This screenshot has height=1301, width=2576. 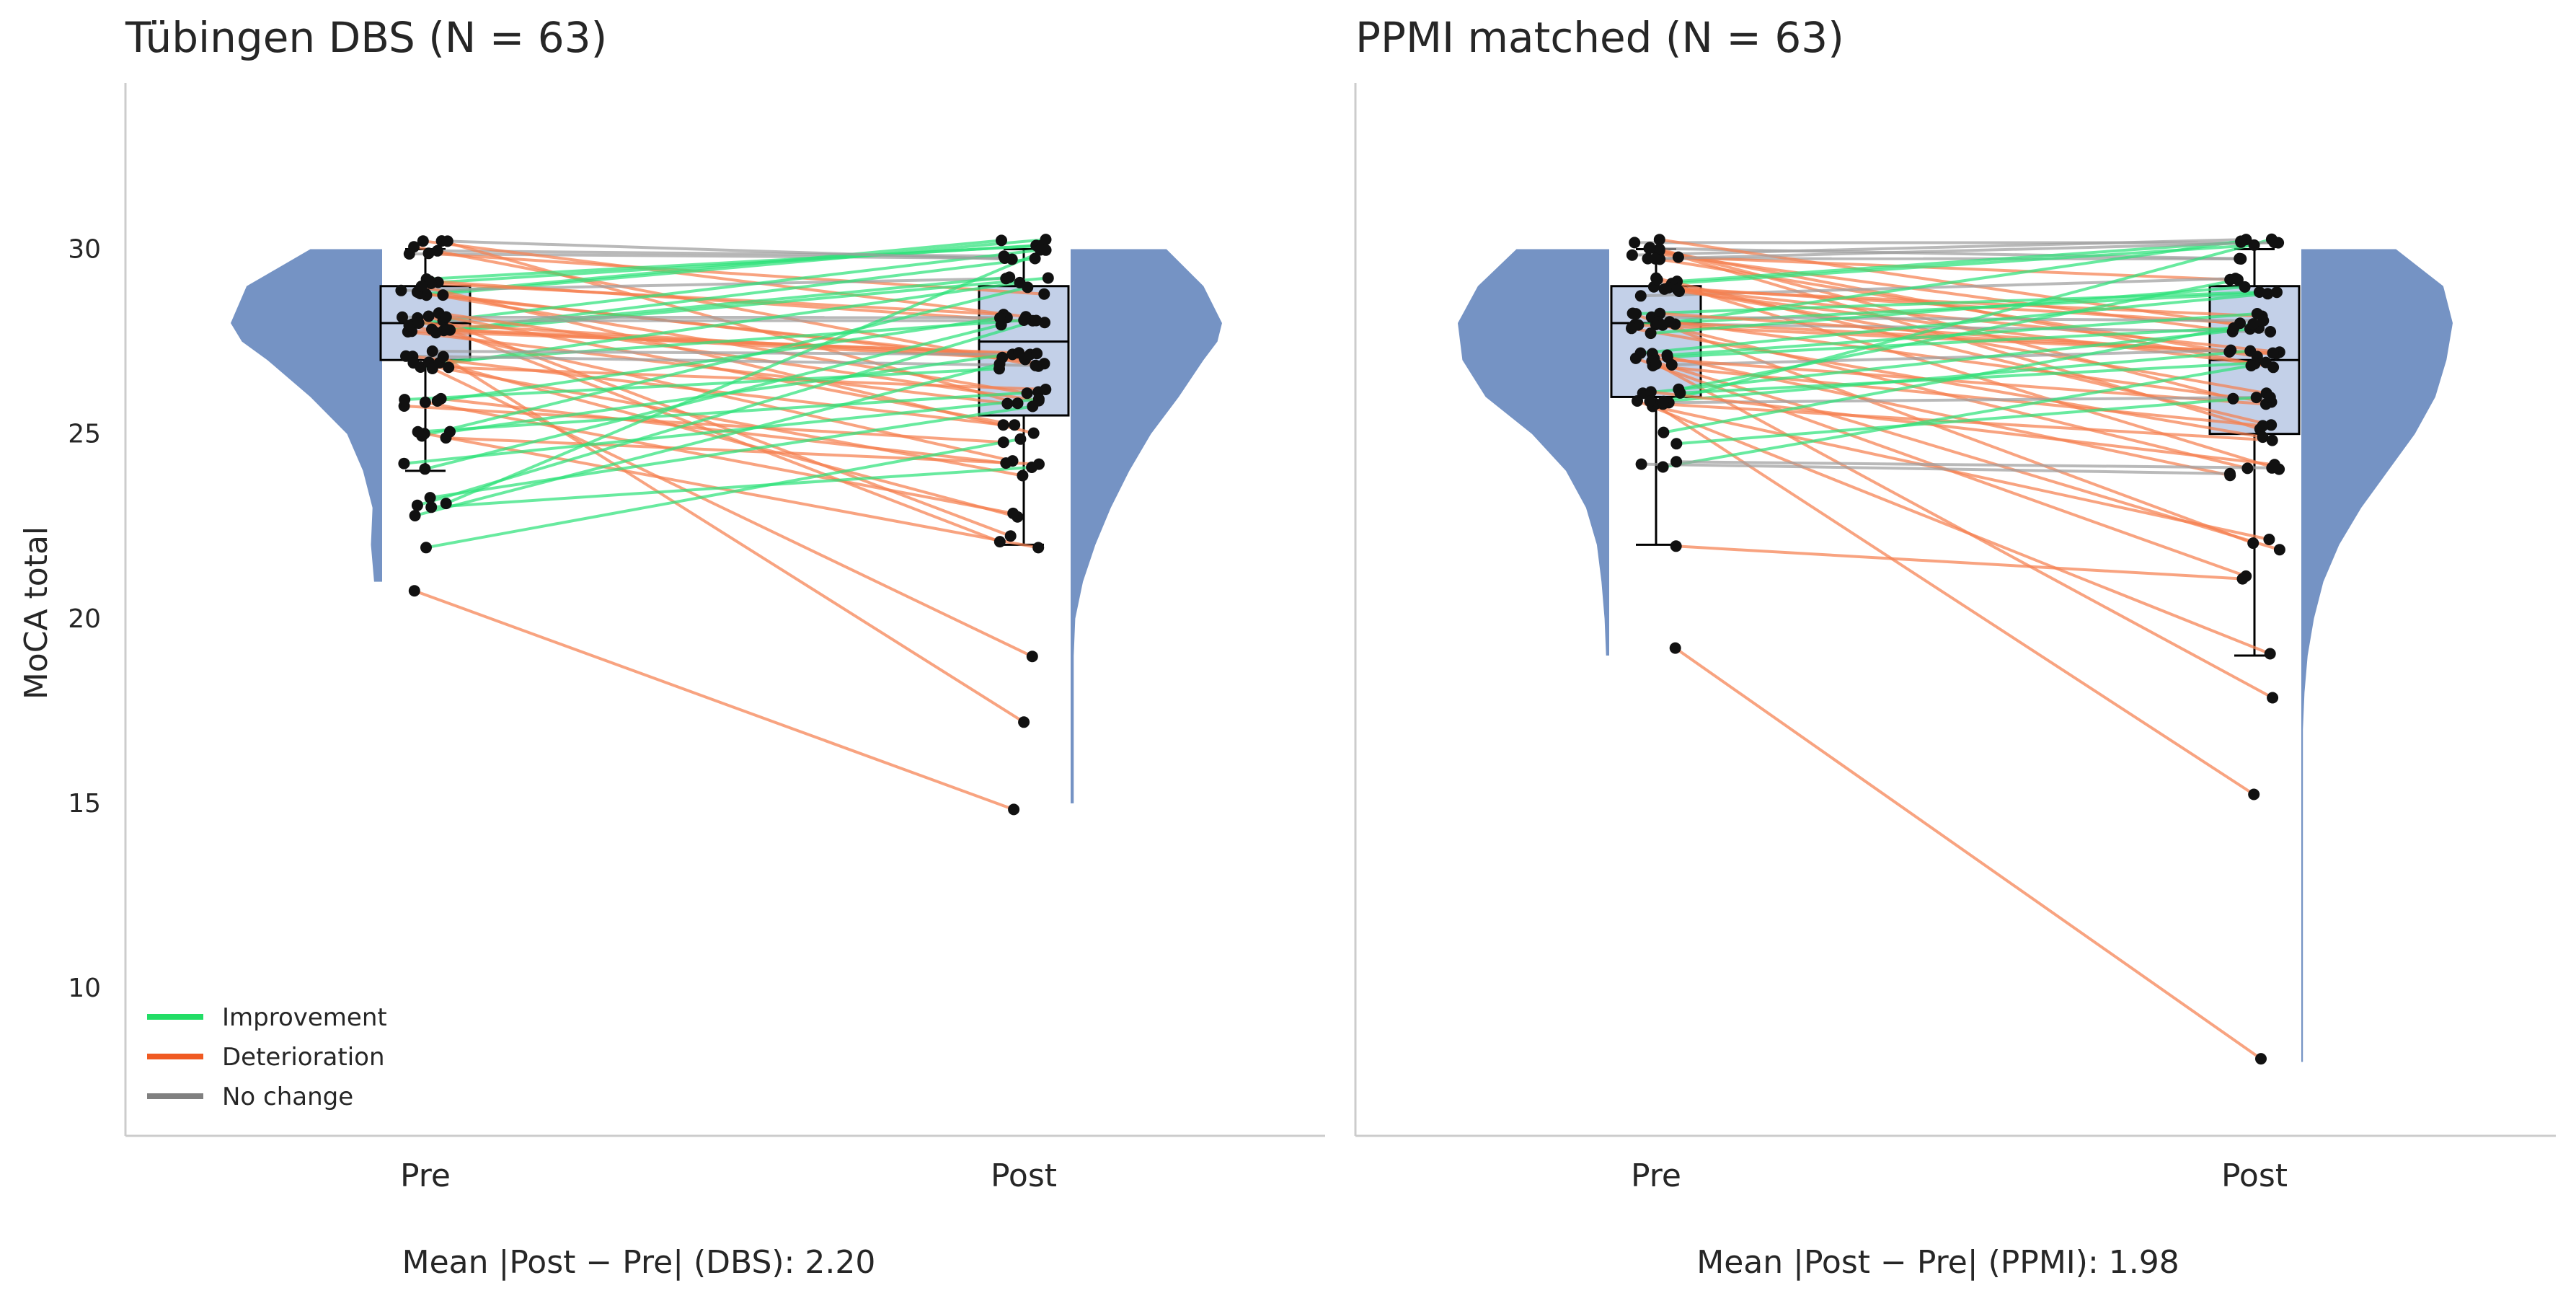 I want to click on y-tick-label: 20, so click(x=84, y=619).